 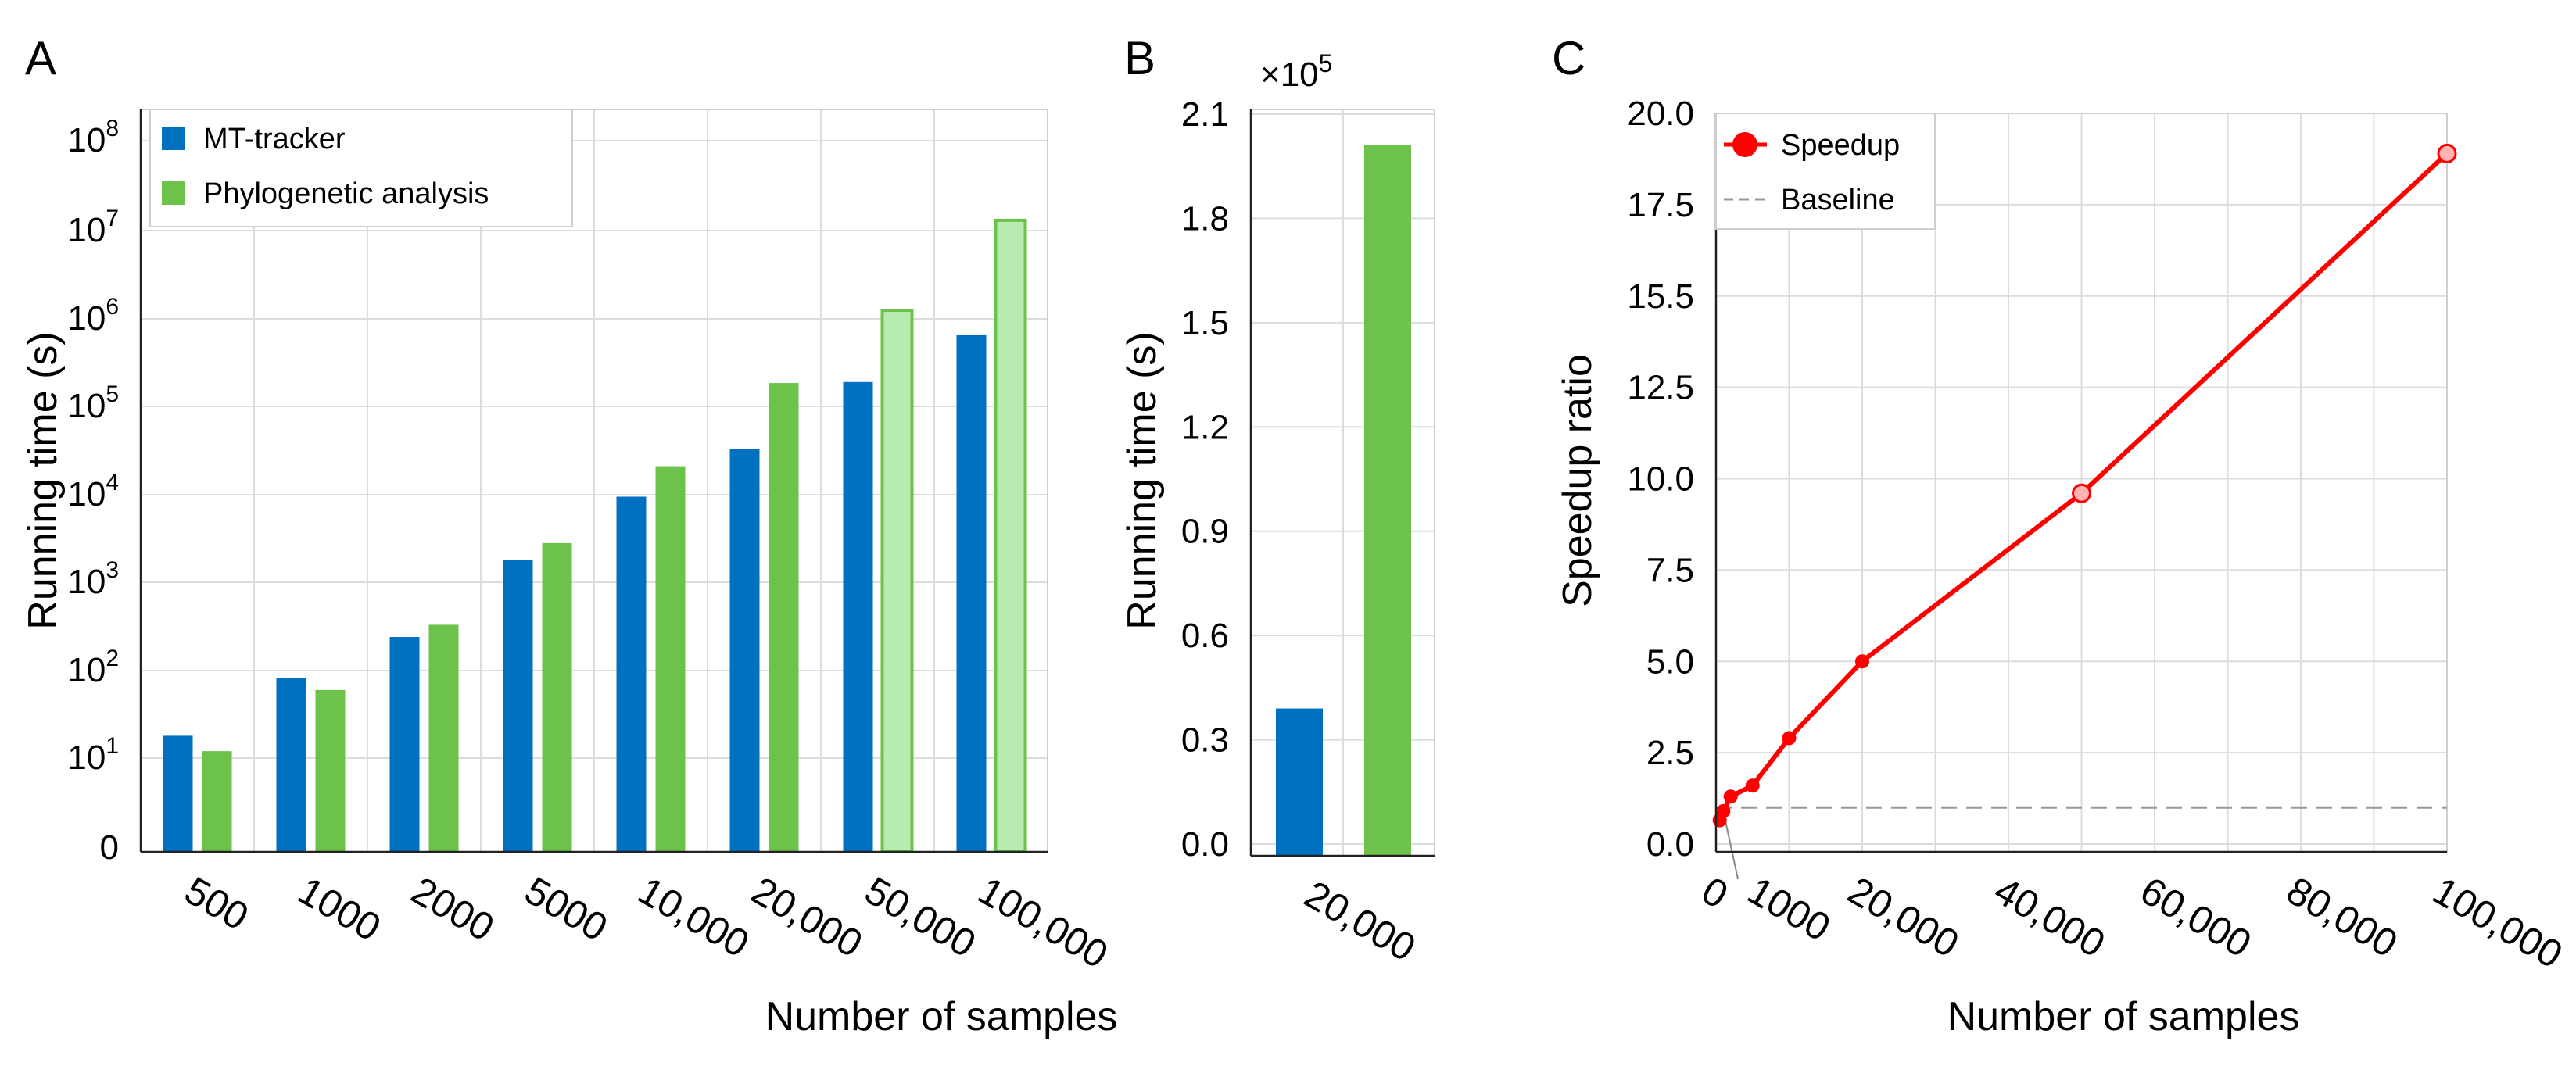 I want to click on panel-a-y-tick-label: 10⁸, so click(x=93, y=137).